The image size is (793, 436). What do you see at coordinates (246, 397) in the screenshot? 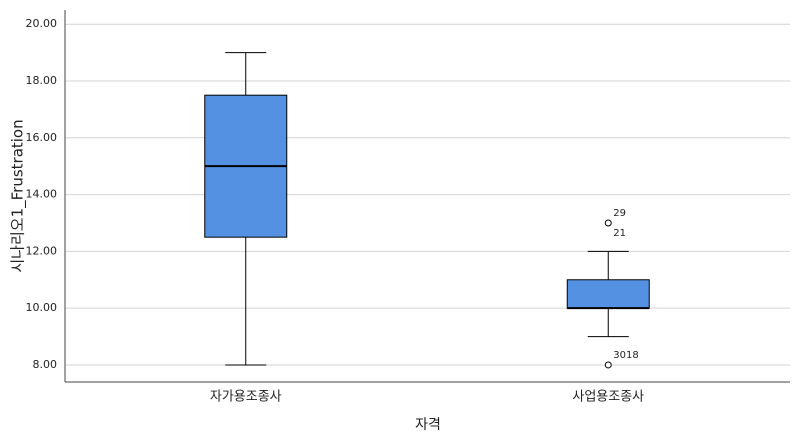
I see `x-tick-label: 자가용조종사` at bounding box center [246, 397].